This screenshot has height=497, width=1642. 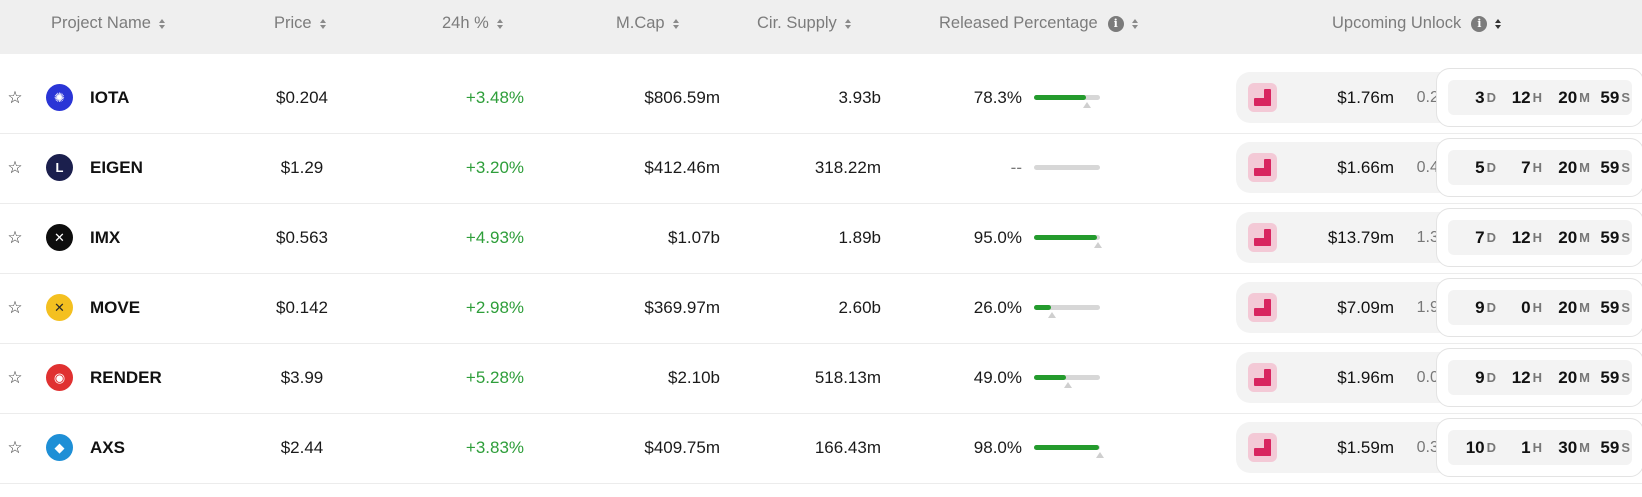 I want to click on change-24h-value: +3.83%, so click(x=495, y=447).